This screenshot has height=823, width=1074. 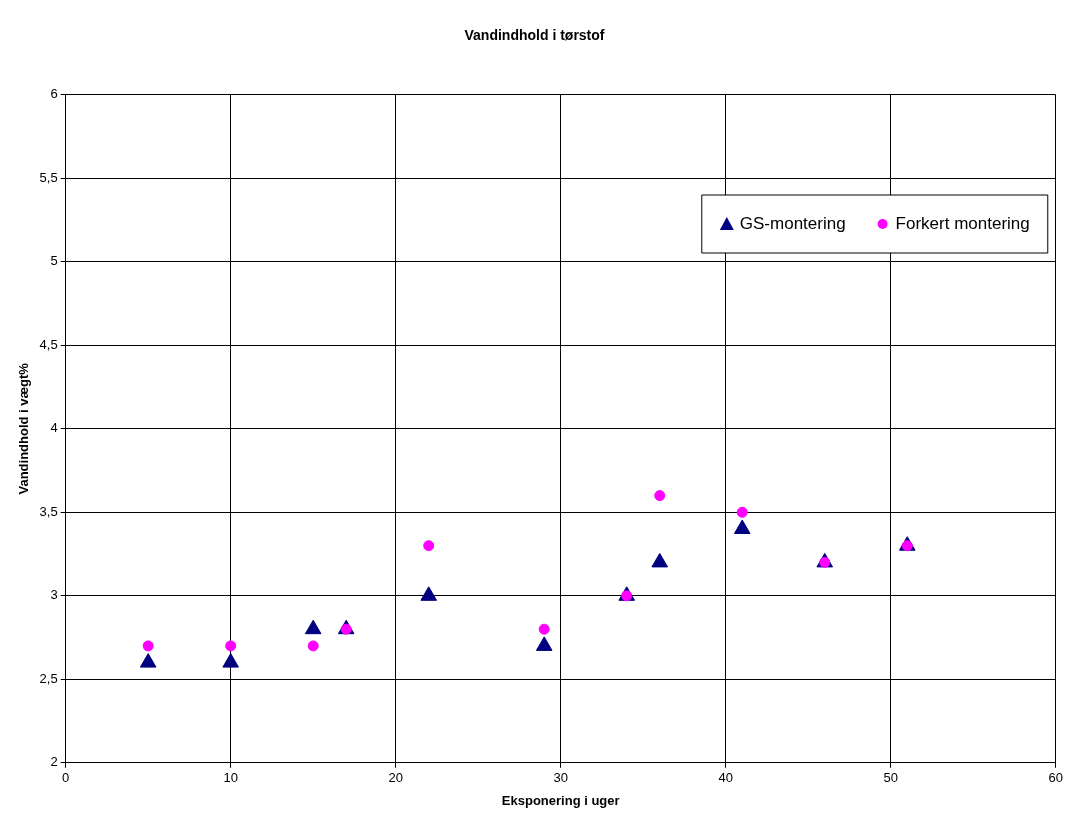 What do you see at coordinates (48, 344) in the screenshot?
I see `y-tick-label: 4,5` at bounding box center [48, 344].